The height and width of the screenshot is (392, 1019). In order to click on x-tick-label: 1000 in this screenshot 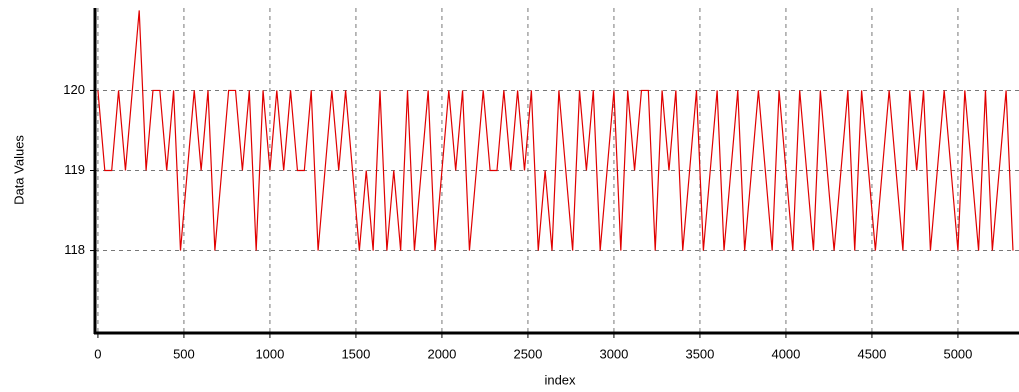, I will do `click(269, 353)`.